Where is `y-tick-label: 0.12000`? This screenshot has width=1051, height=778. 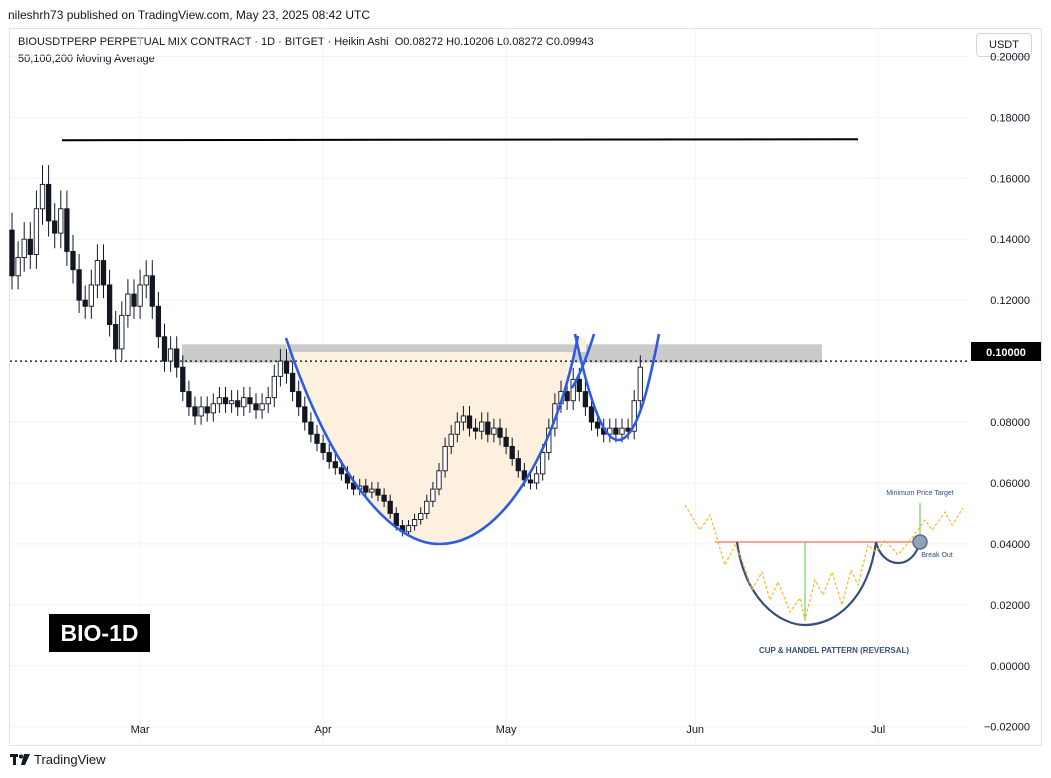
y-tick-label: 0.12000 is located at coordinates (1010, 301).